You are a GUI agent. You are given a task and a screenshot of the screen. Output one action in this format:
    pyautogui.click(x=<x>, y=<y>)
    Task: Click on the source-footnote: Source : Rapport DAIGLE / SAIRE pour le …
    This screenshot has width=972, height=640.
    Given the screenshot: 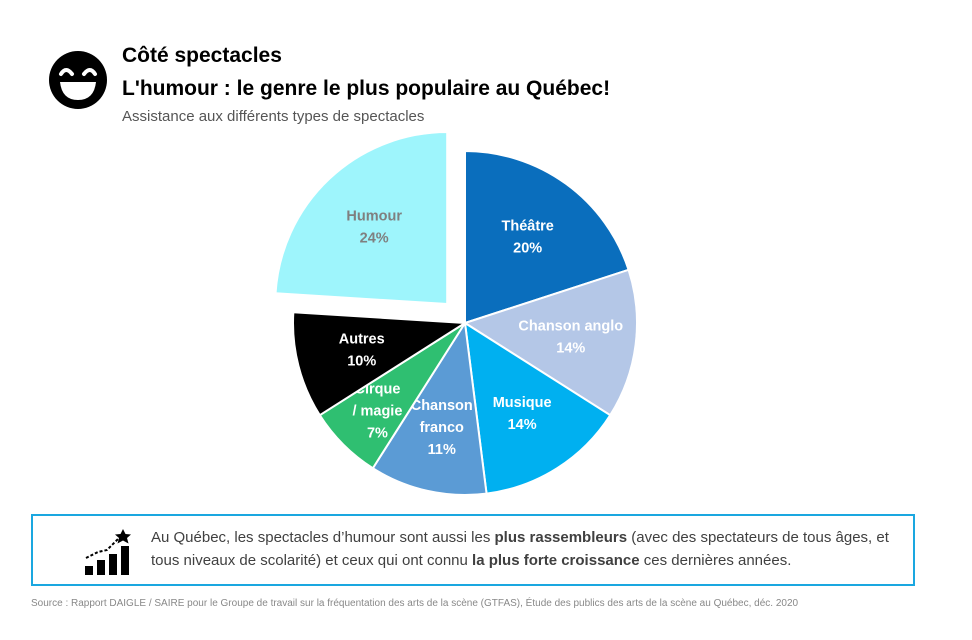 What is the action you would take?
    pyautogui.click(x=415, y=603)
    